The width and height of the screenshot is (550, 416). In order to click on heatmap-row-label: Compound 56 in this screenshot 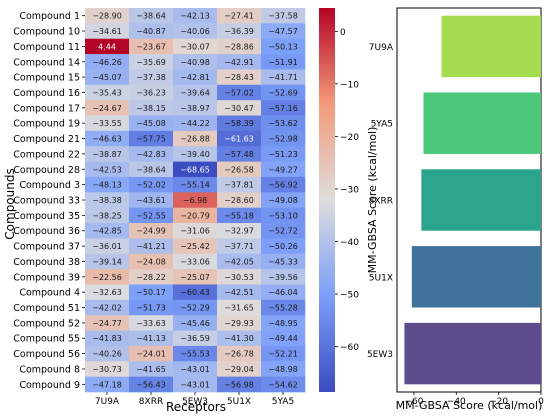, I will do `click(46, 354)`.